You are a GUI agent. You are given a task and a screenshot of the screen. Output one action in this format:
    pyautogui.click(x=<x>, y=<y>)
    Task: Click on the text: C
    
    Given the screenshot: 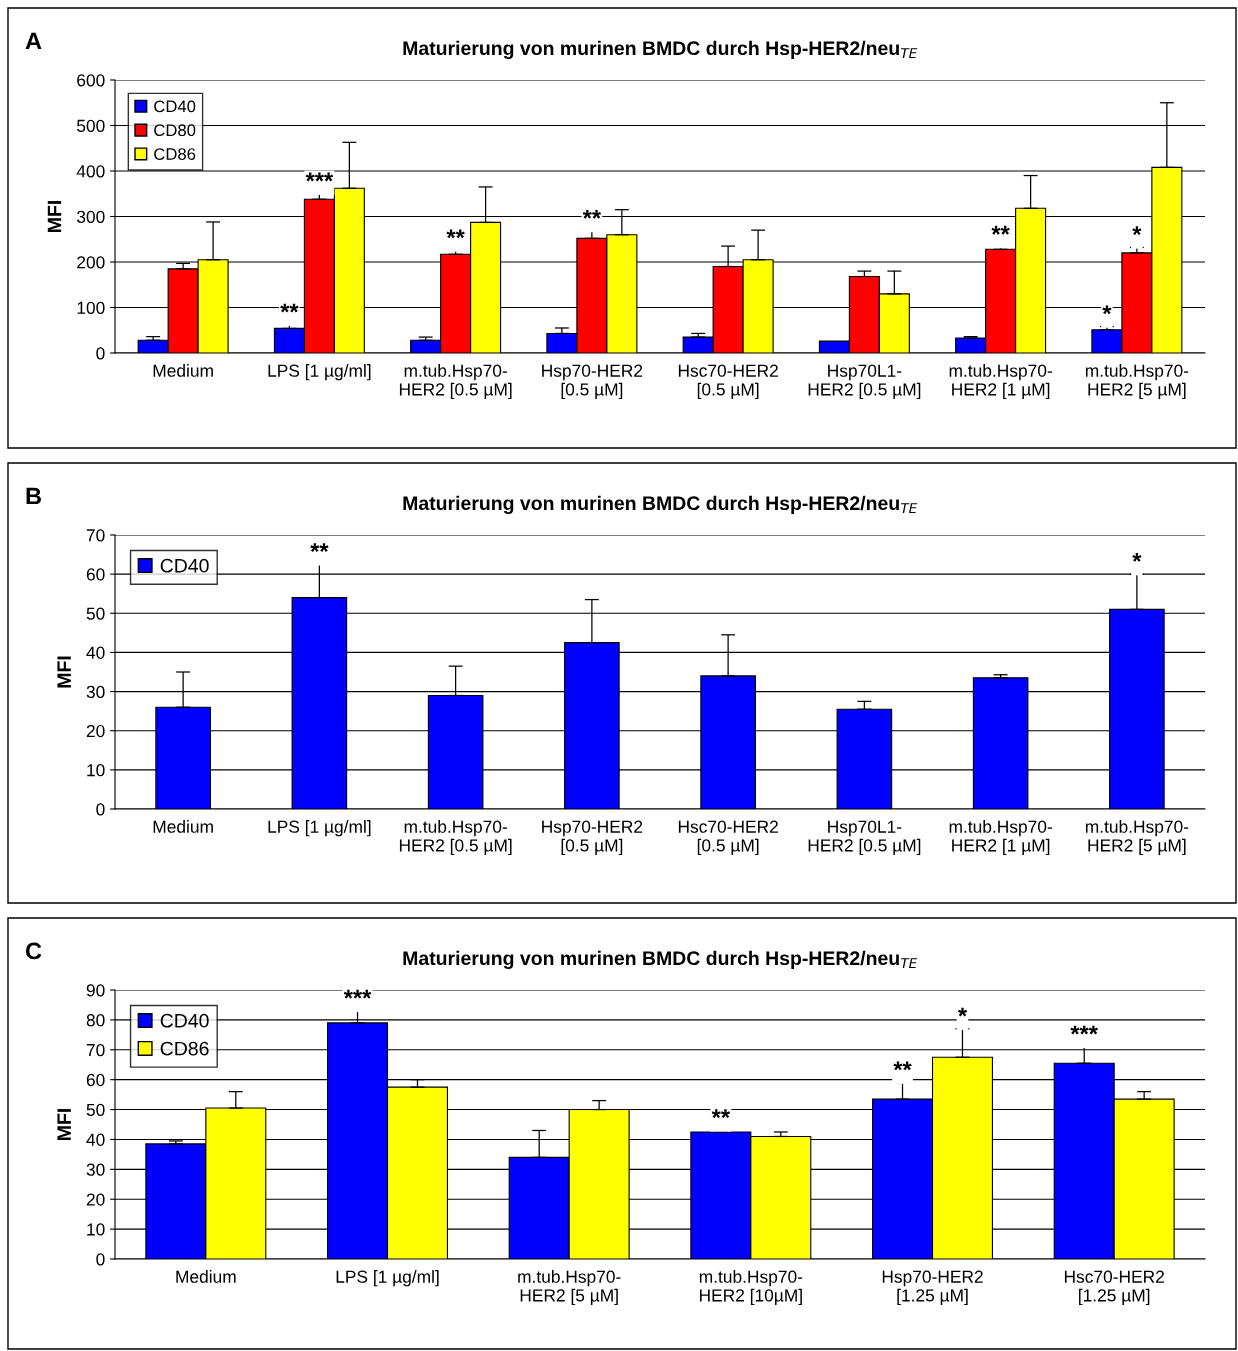 What is the action you would take?
    pyautogui.click(x=33, y=951)
    